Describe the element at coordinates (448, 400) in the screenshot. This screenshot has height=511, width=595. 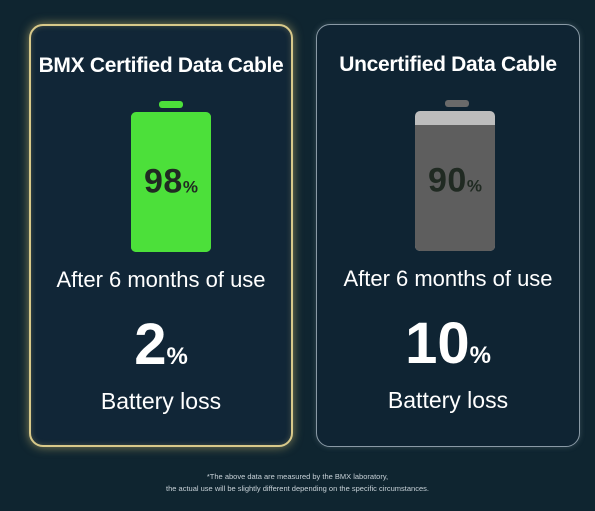
I see `uncertified-loss-label: Battery loss` at that location.